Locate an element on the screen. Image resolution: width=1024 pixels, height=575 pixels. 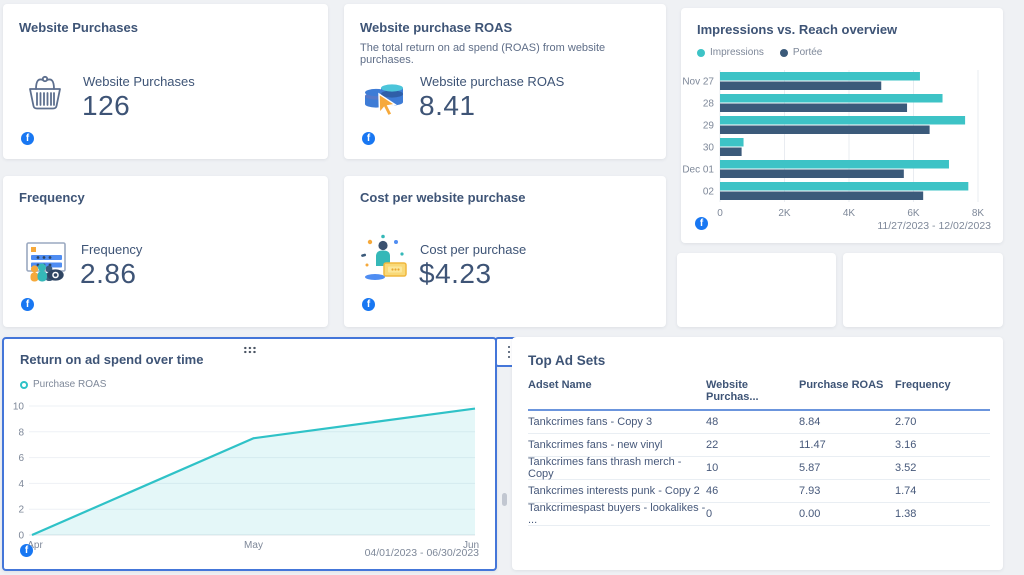
card-title: Return on ad spend over time is located at coordinates (112, 359).